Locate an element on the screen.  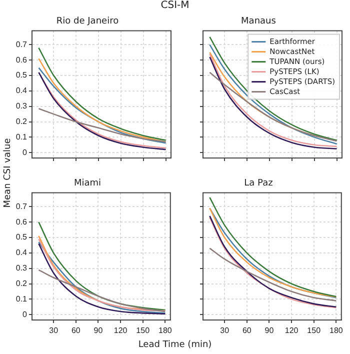
chart-title: Rio de Janeiro is located at coordinates (88, 21).